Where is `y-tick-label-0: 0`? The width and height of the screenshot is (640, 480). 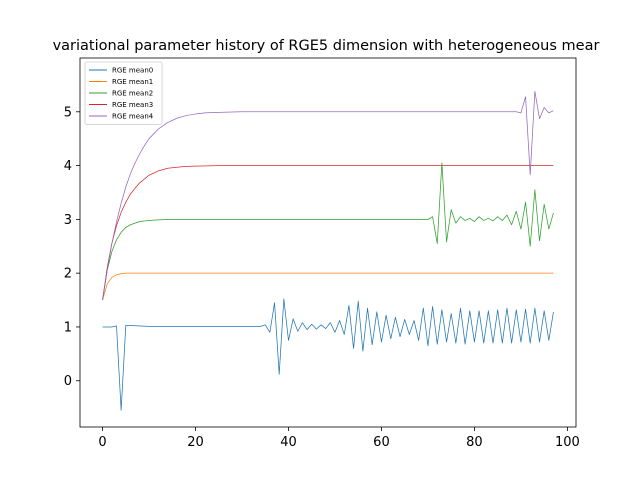
y-tick-label-0: 0 is located at coordinates (68, 381).